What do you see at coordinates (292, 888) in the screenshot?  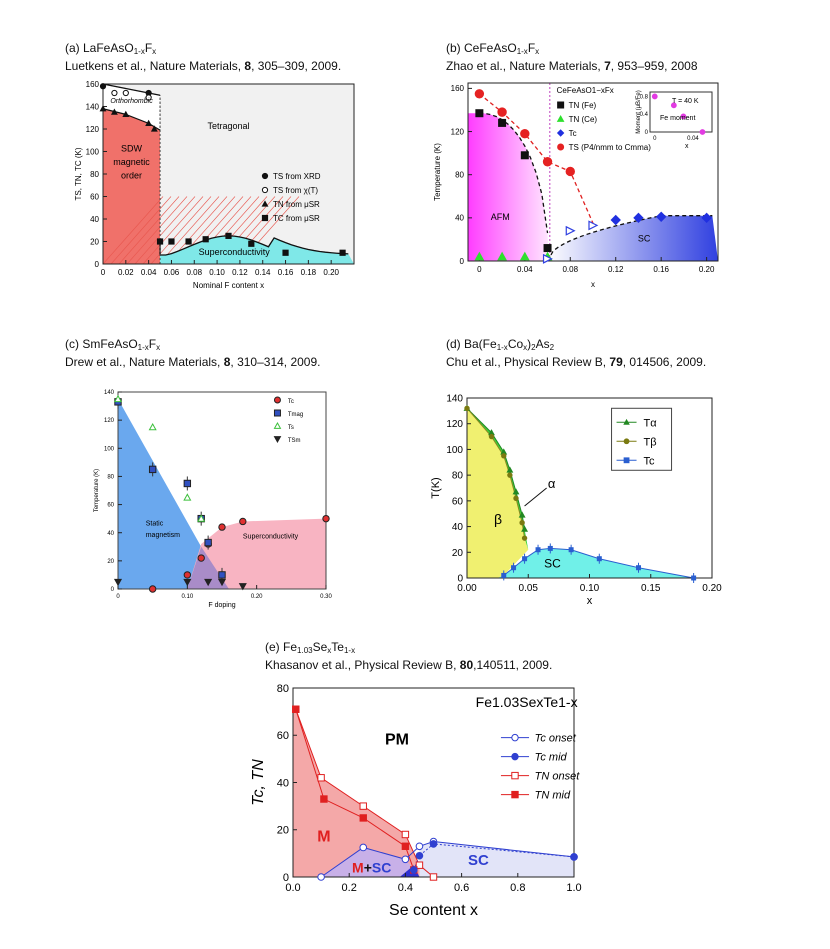 I see `e-xtick-label: 0.0` at bounding box center [292, 888].